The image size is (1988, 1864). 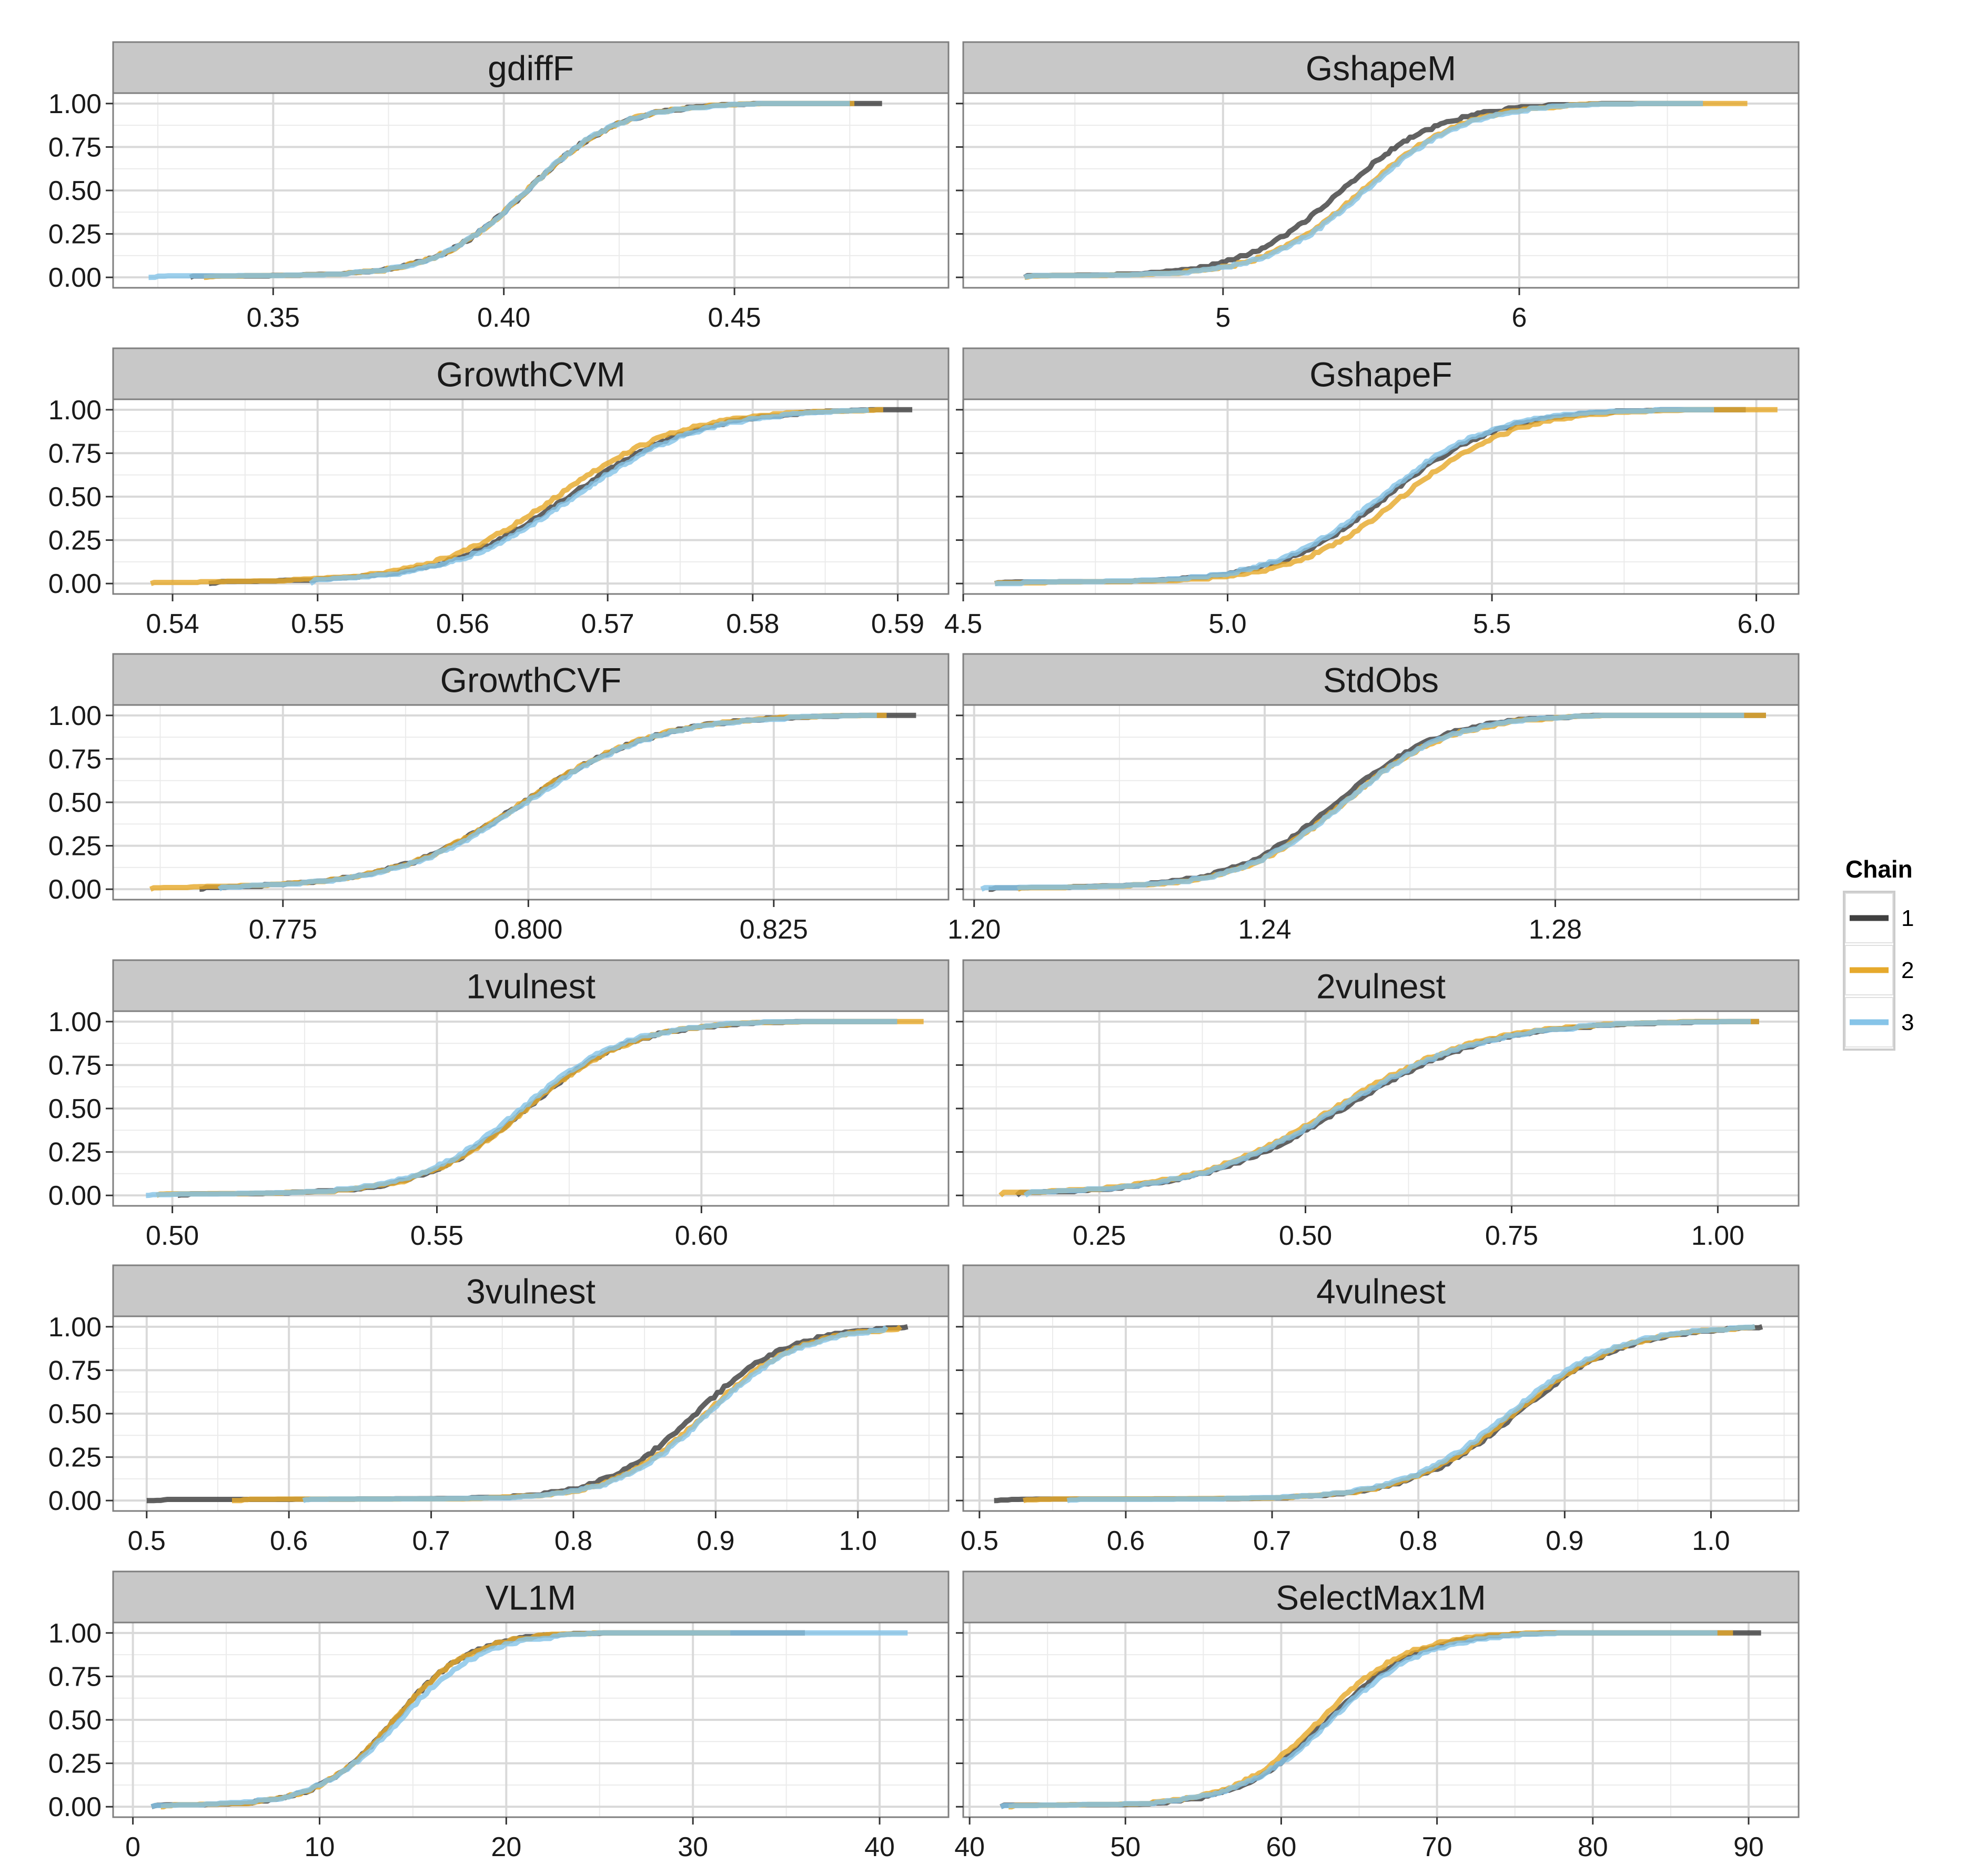 I want to click on y-tick-label-growthcvf-3: 0.75, so click(x=75, y=759).